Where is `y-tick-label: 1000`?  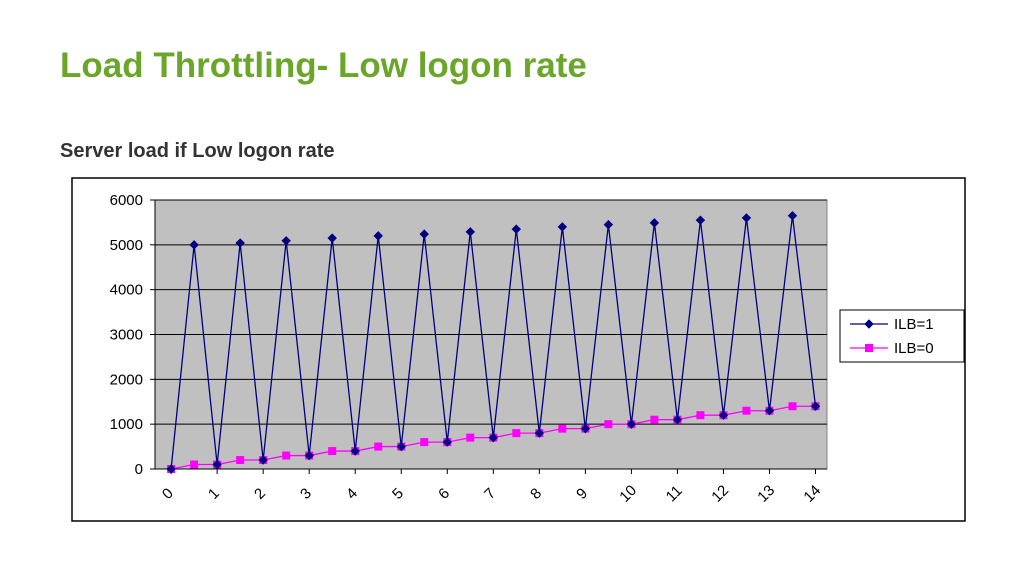 y-tick-label: 1000 is located at coordinates (126, 424).